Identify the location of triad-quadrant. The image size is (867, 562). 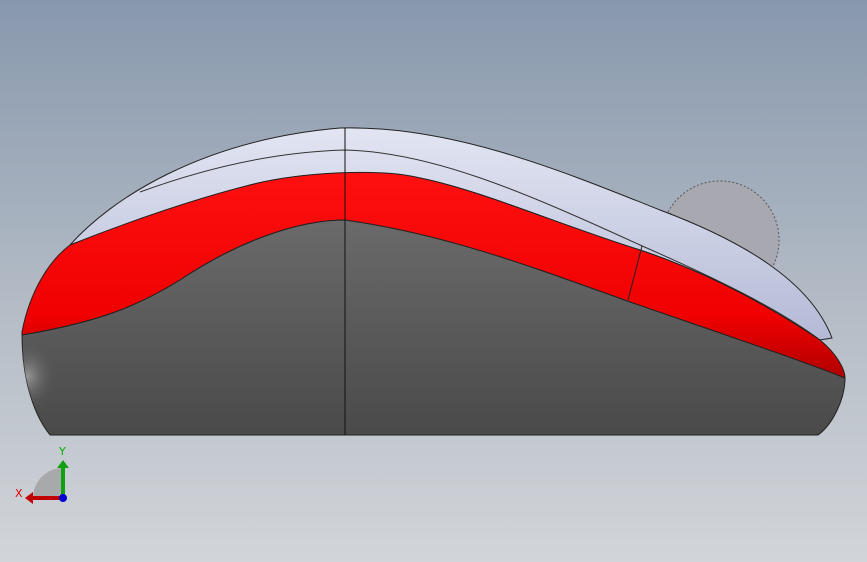
(48, 483).